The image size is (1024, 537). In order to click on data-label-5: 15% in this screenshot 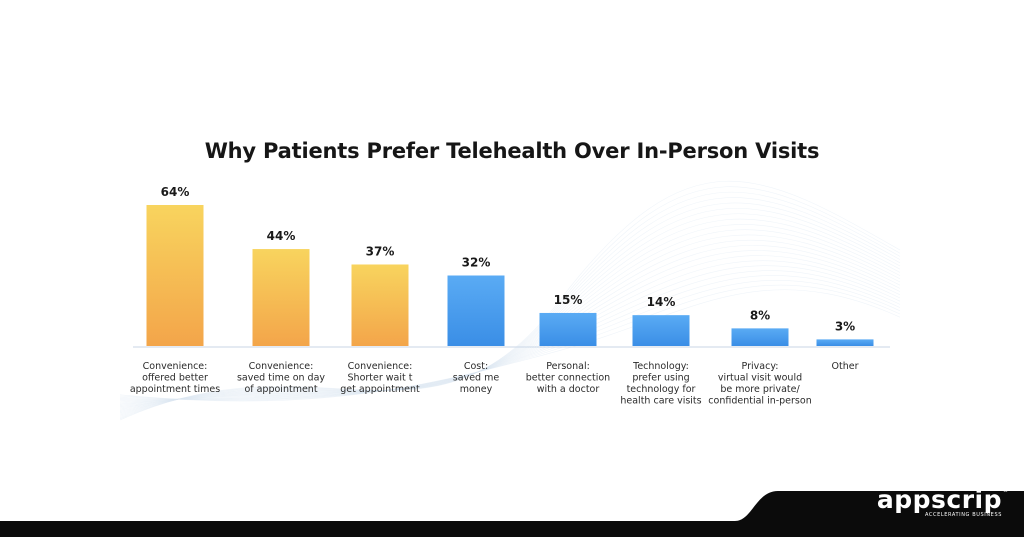, I will do `click(568, 300)`.